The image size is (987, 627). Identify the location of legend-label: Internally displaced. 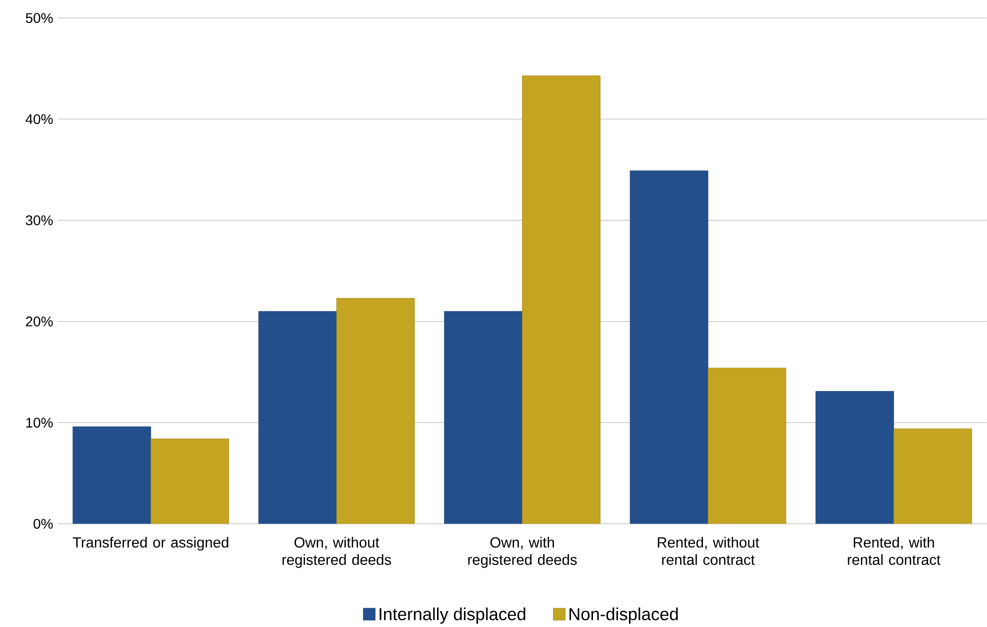
(453, 615).